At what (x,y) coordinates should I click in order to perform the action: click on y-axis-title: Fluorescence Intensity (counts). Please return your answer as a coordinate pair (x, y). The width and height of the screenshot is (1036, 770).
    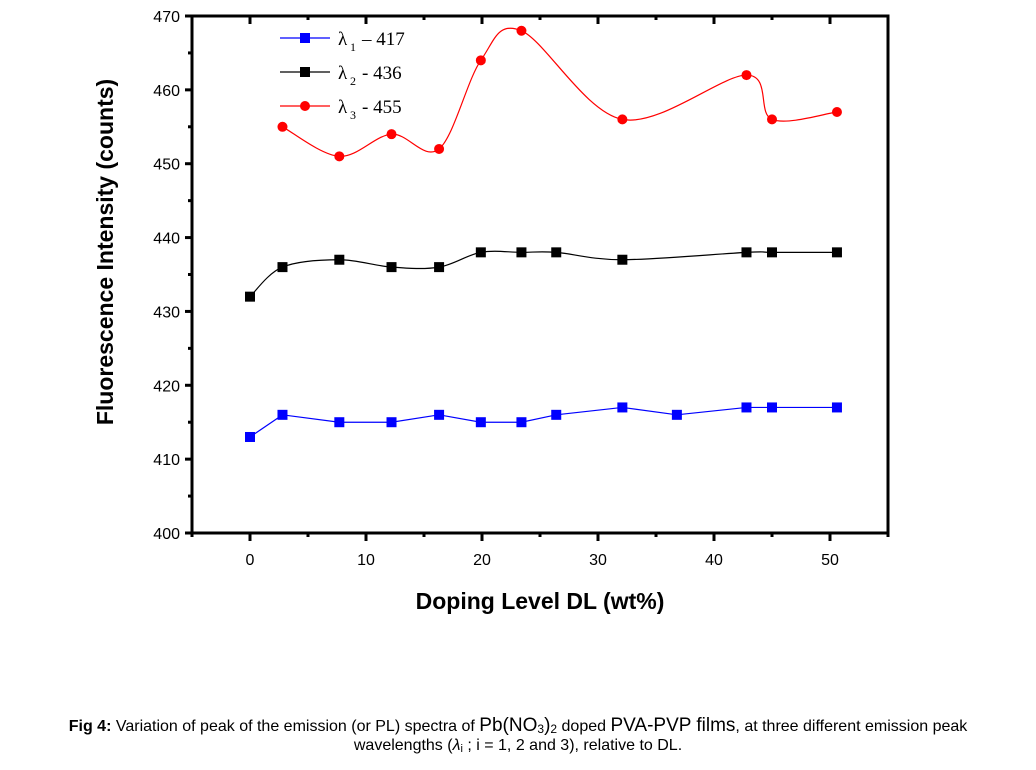
    Looking at the image, I should click on (105, 252).